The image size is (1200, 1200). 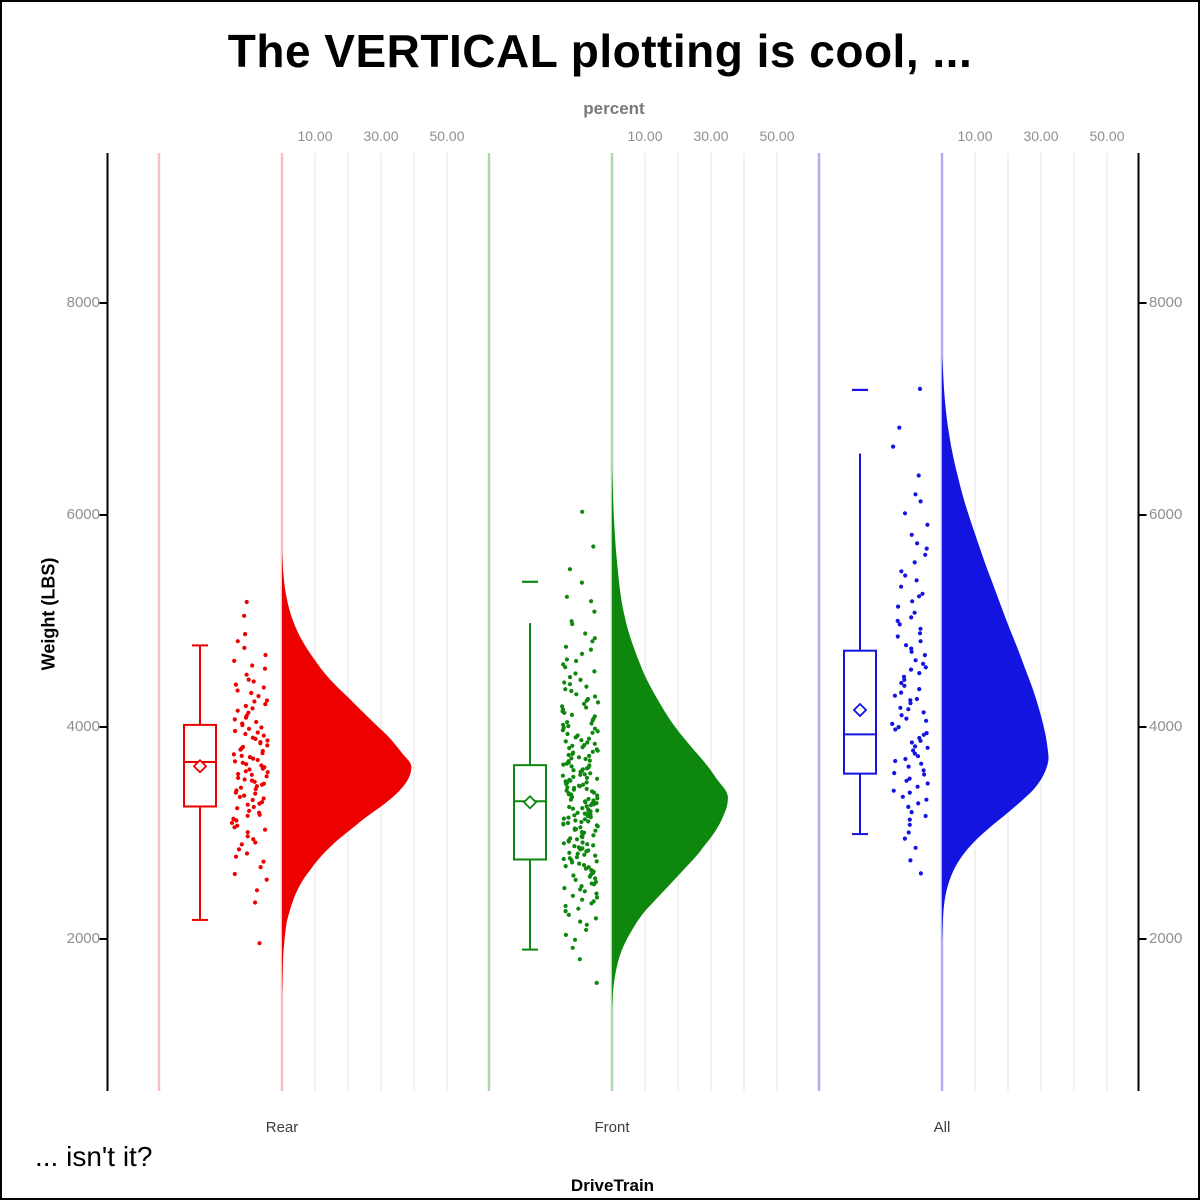 I want to click on mean-diamond-all, so click(x=860, y=710).